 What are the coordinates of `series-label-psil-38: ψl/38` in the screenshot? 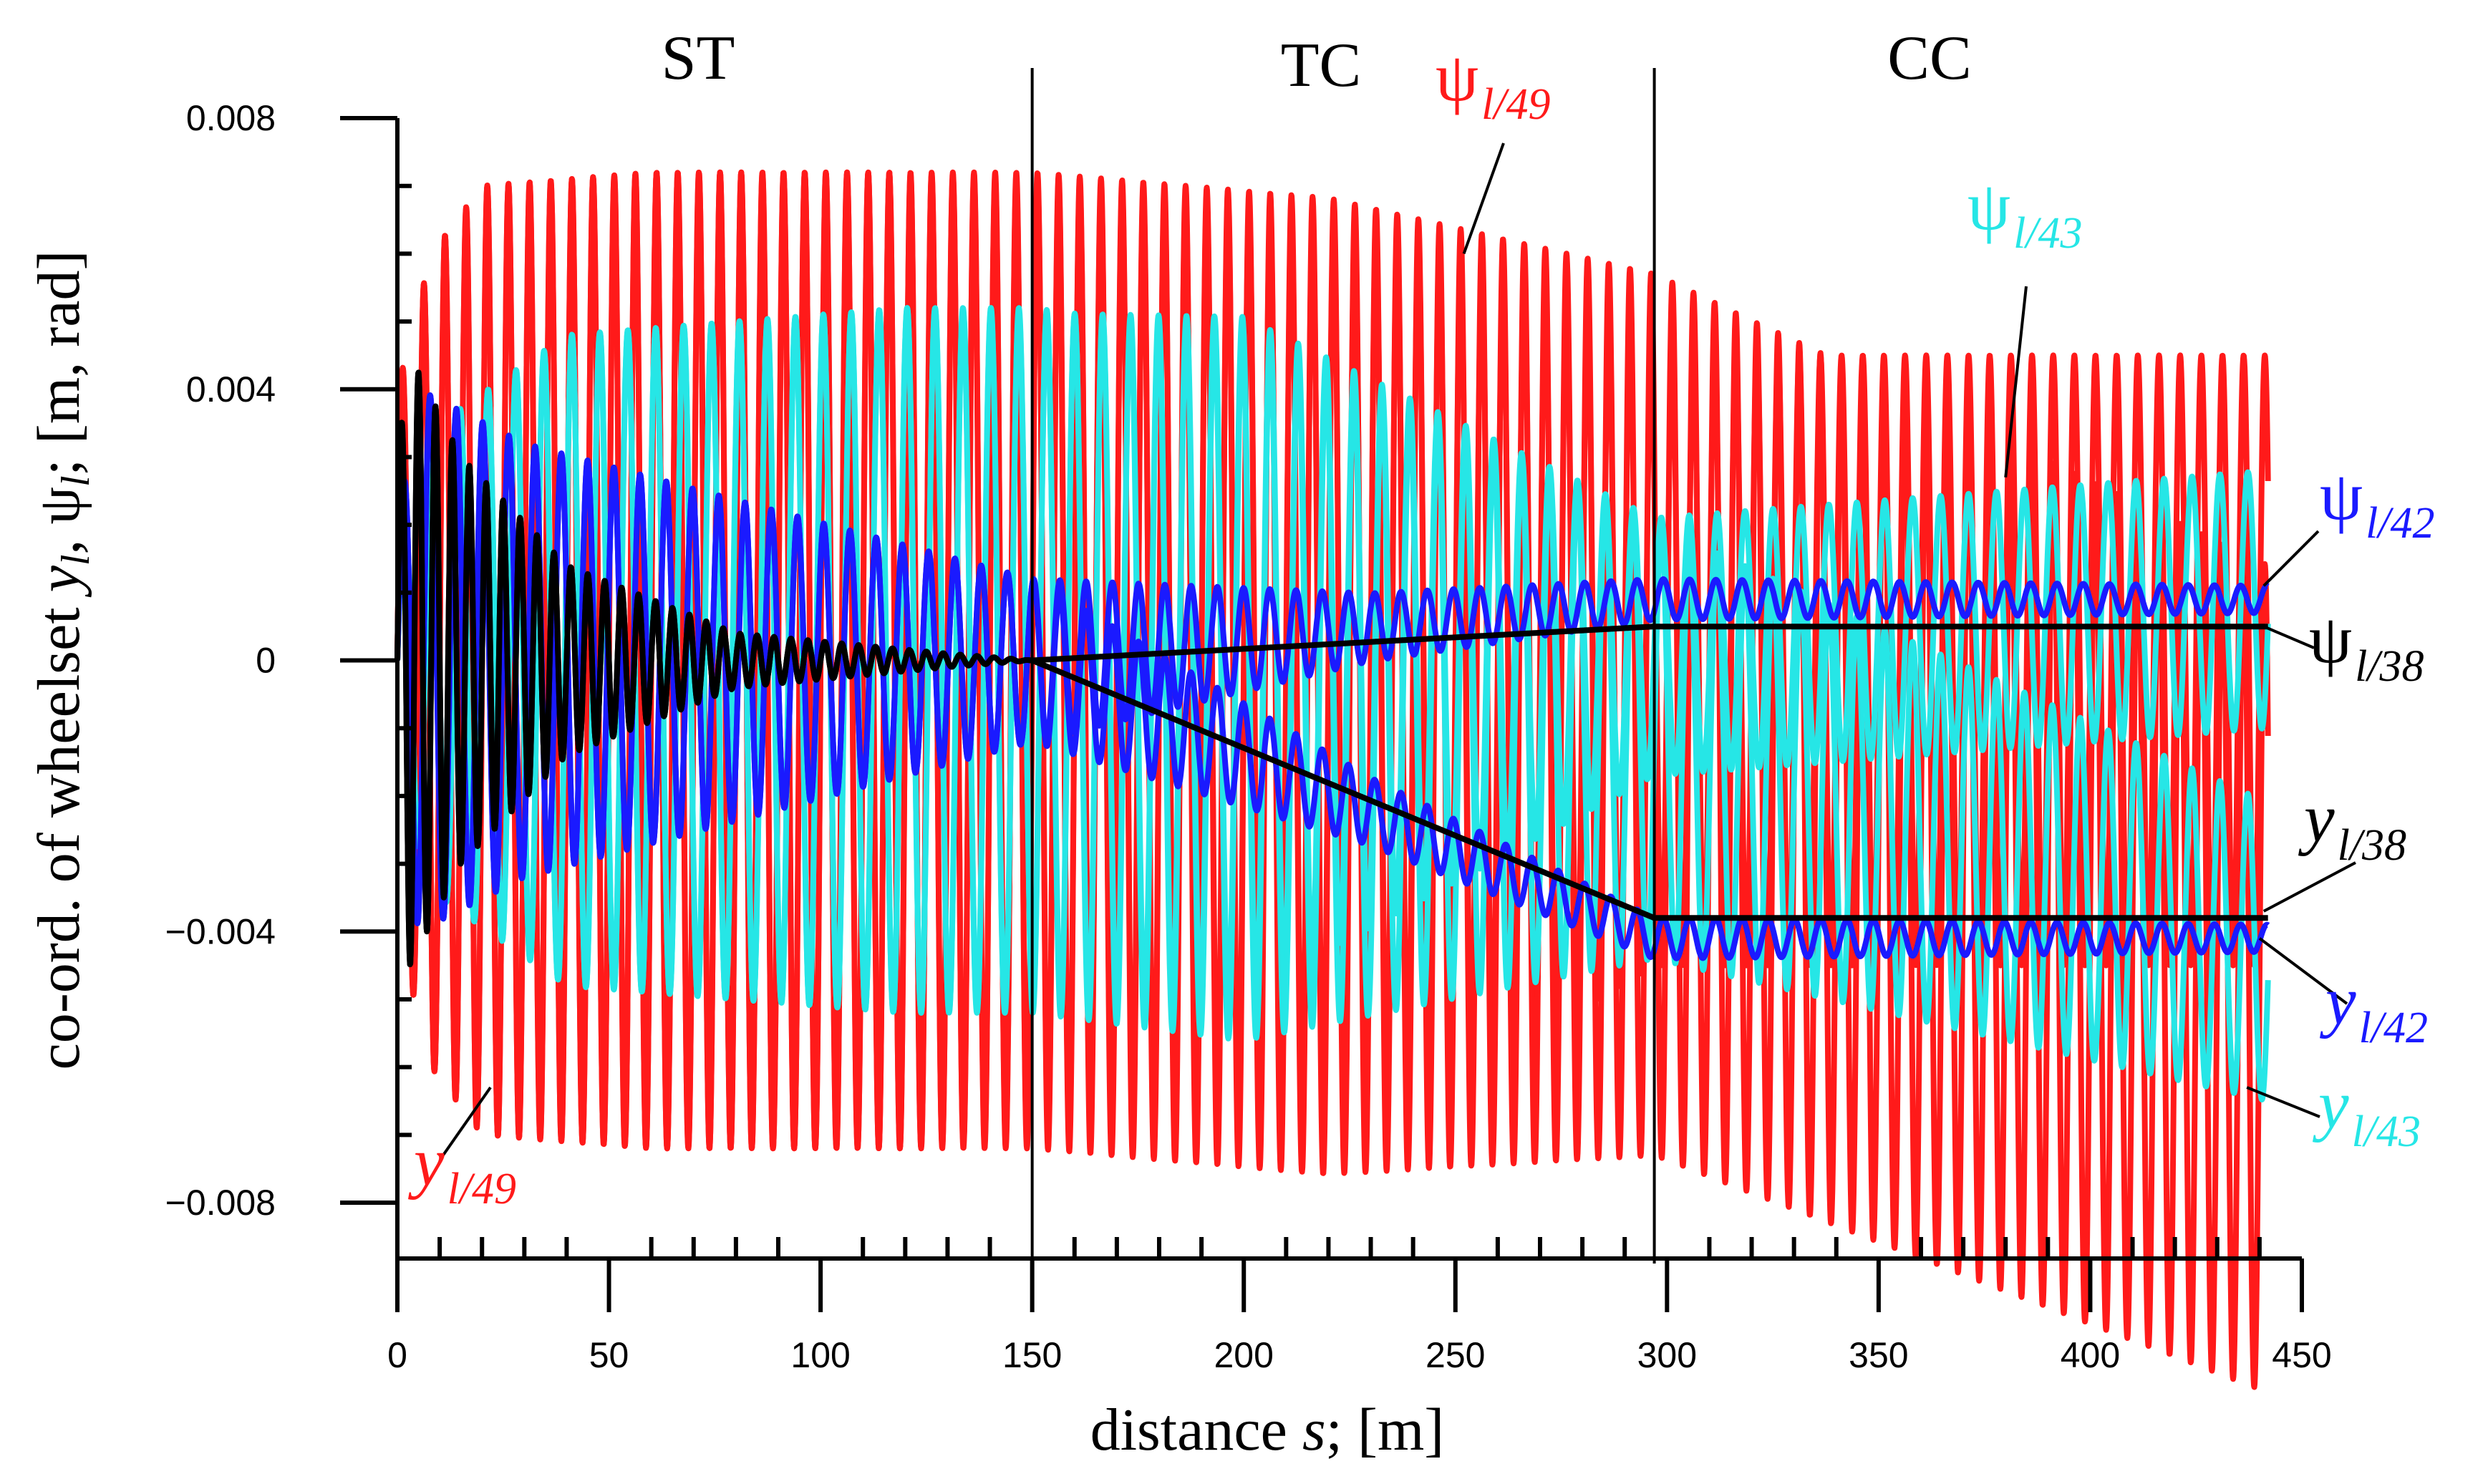 It's located at (2367, 646).